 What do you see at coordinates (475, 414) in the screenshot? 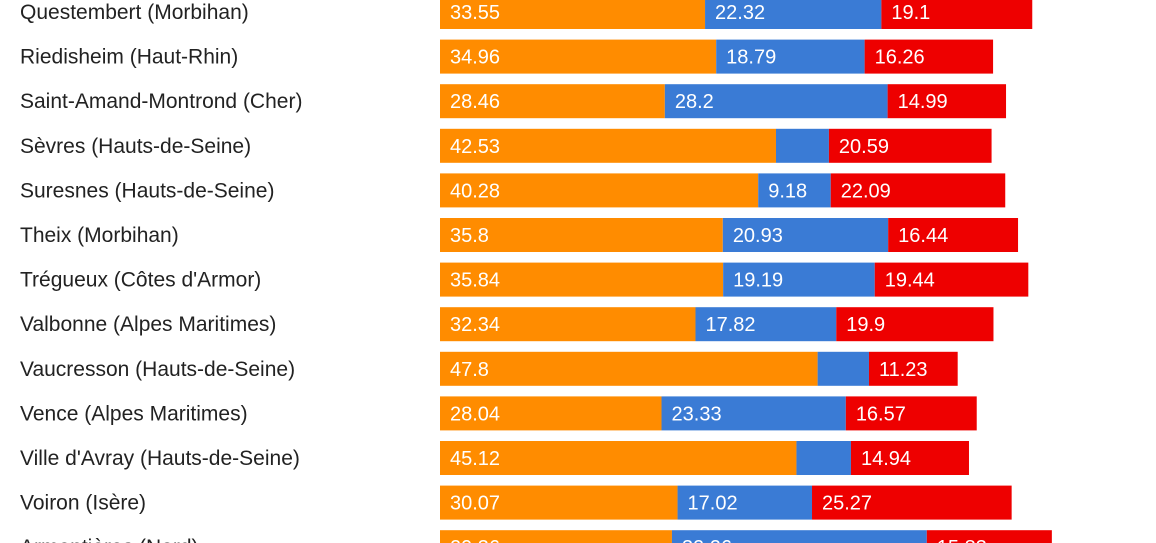
I see `data-label: 28.04` at bounding box center [475, 414].